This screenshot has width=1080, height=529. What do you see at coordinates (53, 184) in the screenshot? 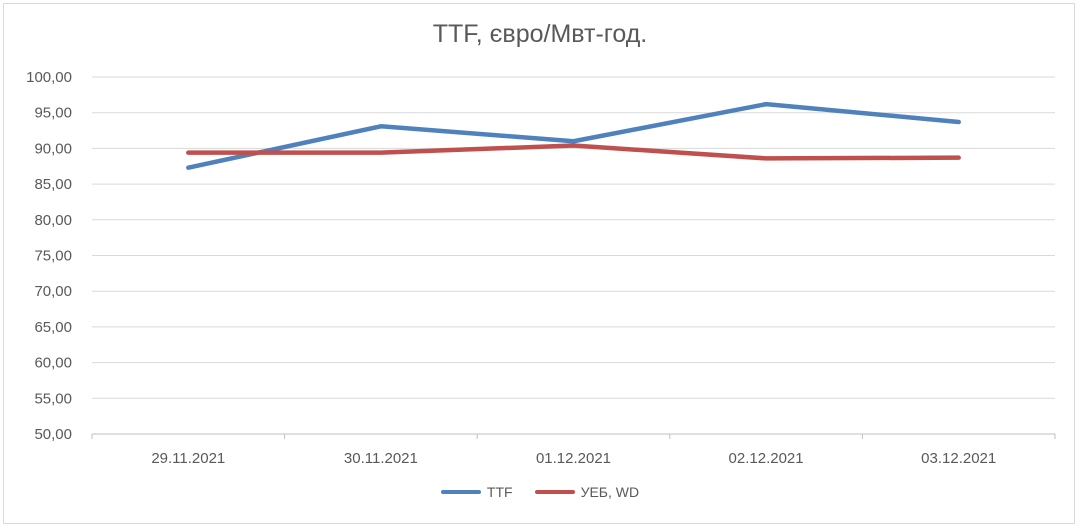
I see `y-tick-label: 85,00` at bounding box center [53, 184].